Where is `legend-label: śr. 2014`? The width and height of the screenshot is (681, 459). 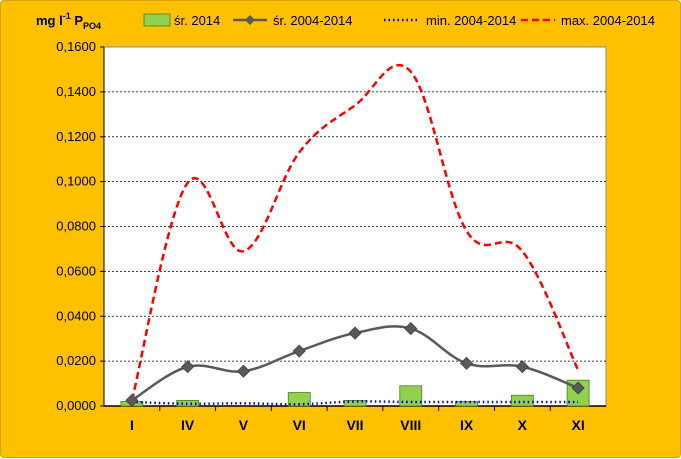
legend-label: śr. 2014 is located at coordinates (197, 20).